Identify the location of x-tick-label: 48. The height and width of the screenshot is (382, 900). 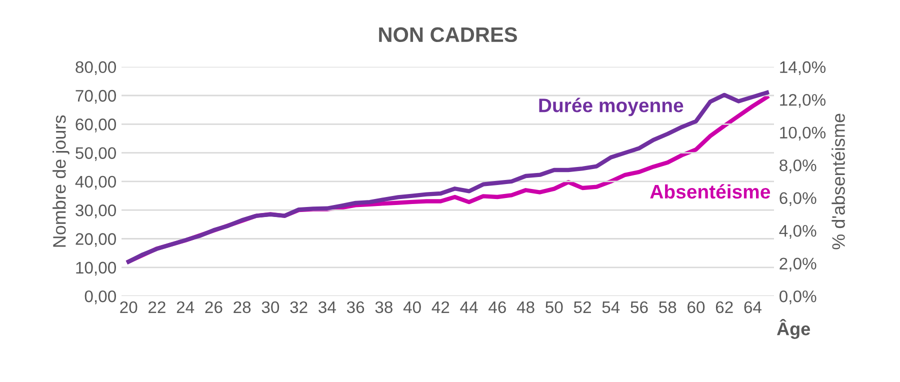
(525, 307).